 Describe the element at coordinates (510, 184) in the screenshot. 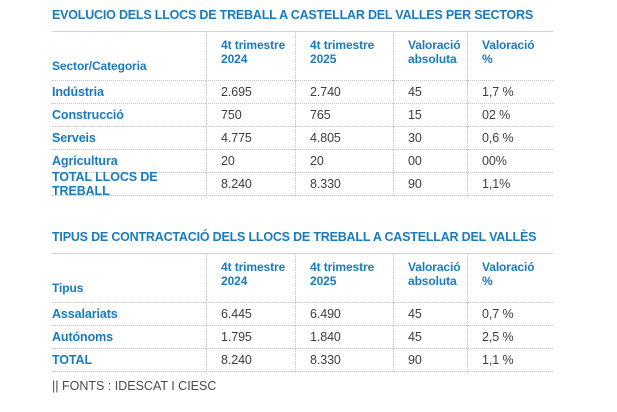

I see `cell-value: 1,1%` at that location.